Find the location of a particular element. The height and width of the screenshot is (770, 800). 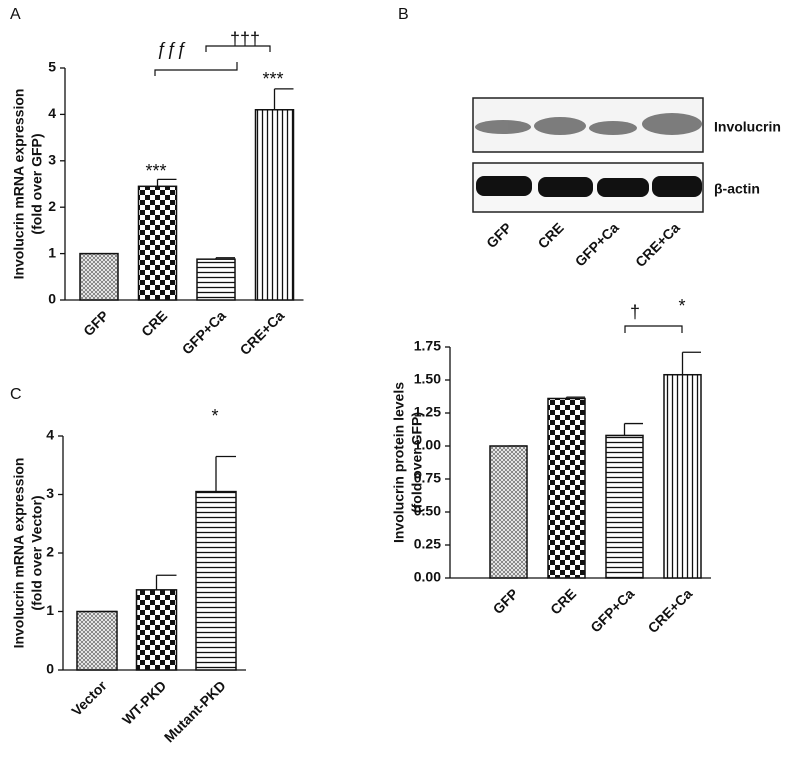

y-axis-label: (fold over Vector) is located at coordinates (37, 552).